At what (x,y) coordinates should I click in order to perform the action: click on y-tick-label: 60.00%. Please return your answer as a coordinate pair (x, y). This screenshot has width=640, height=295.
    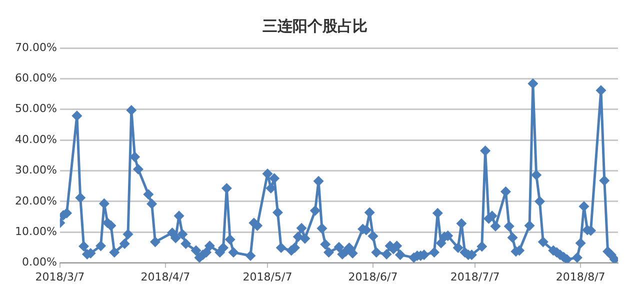
    Looking at the image, I should click on (35, 78).